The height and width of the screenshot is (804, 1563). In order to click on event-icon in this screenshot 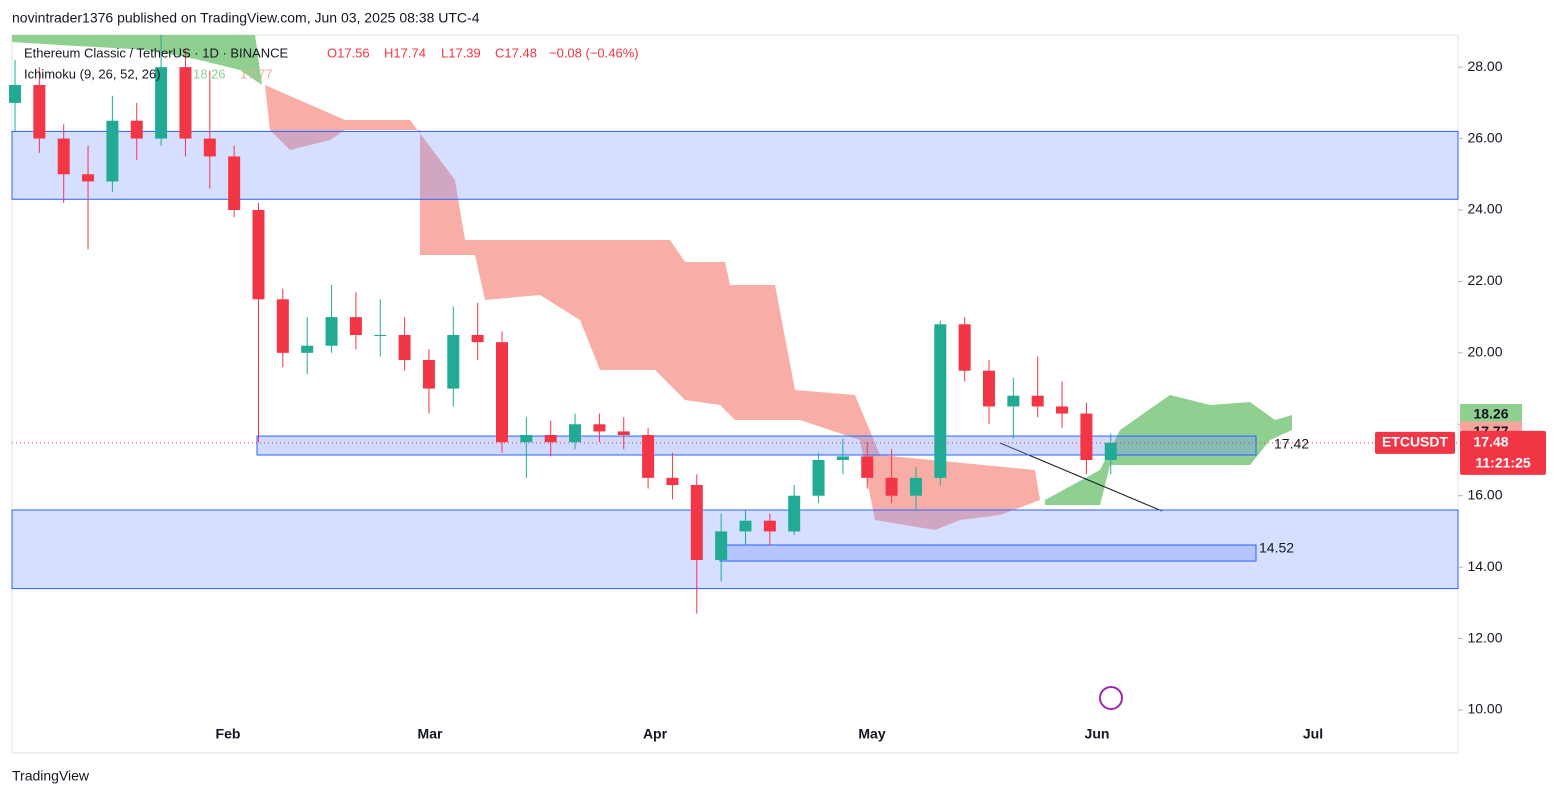, I will do `click(1111, 698)`.